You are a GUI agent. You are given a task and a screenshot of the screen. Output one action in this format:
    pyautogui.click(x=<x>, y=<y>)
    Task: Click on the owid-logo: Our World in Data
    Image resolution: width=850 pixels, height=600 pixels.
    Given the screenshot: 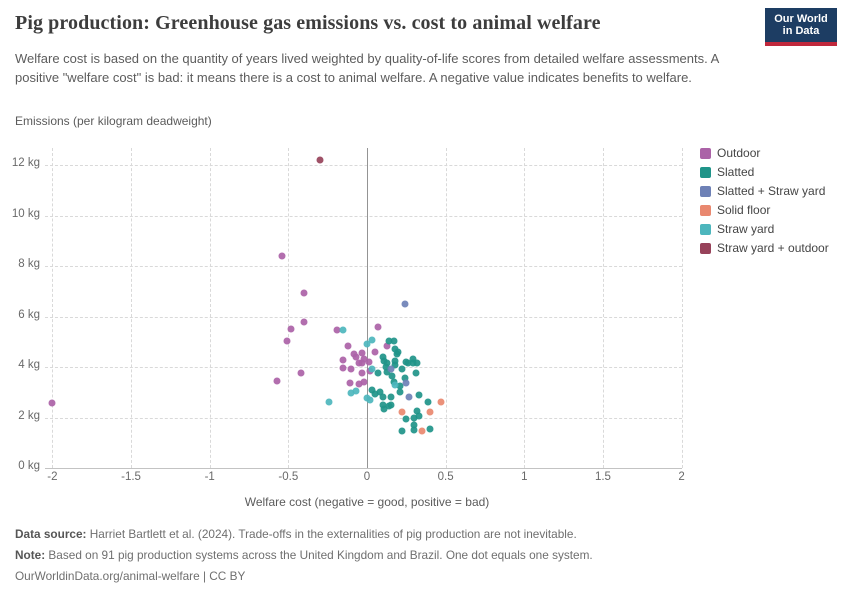 What is the action you would take?
    pyautogui.click(x=801, y=27)
    